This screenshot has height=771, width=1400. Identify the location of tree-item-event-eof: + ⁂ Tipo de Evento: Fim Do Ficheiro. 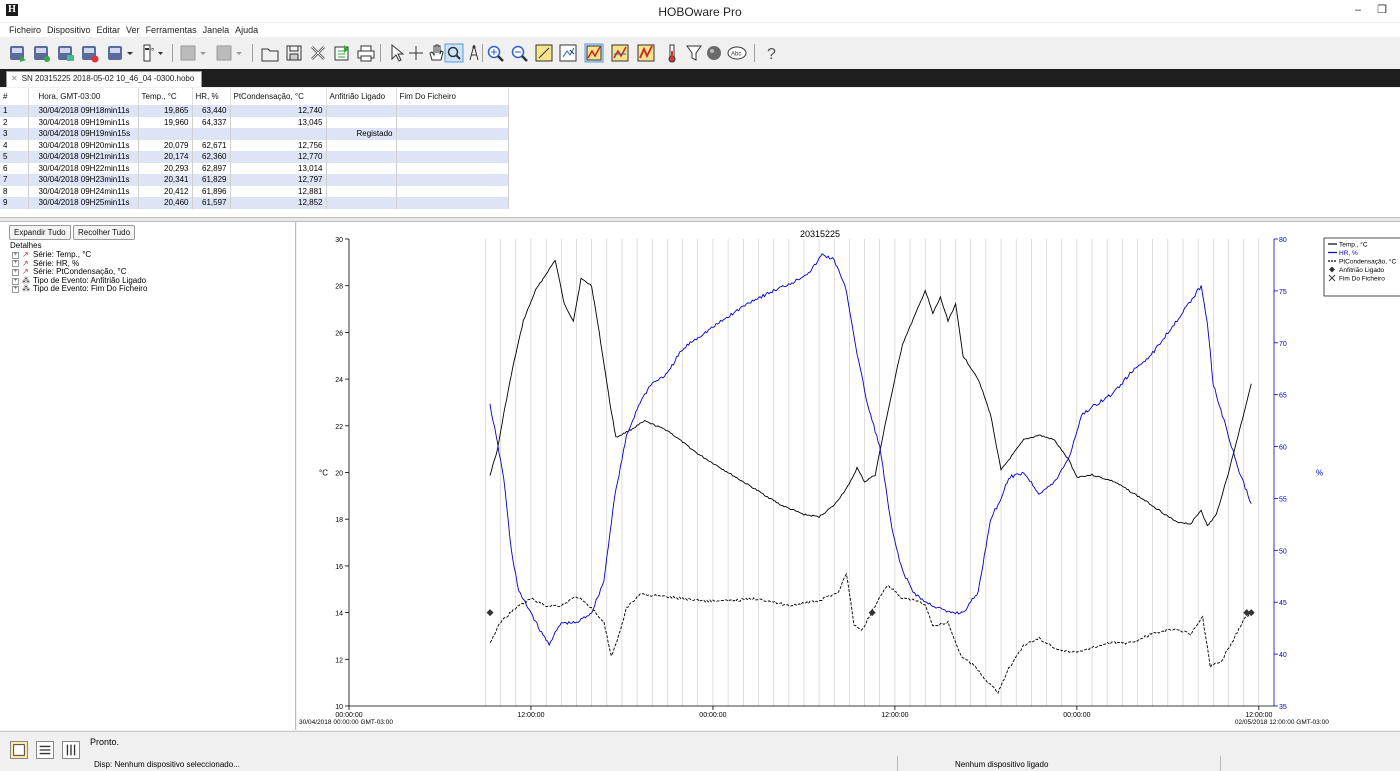
(79, 289).